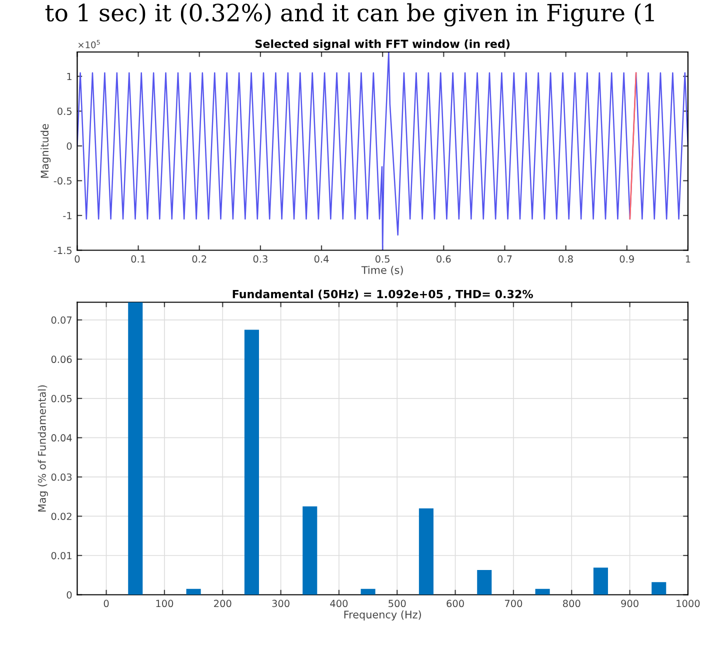  Describe the element at coordinates (89, 44) in the screenshot. I see `text: ×10$^{5}$` at that location.